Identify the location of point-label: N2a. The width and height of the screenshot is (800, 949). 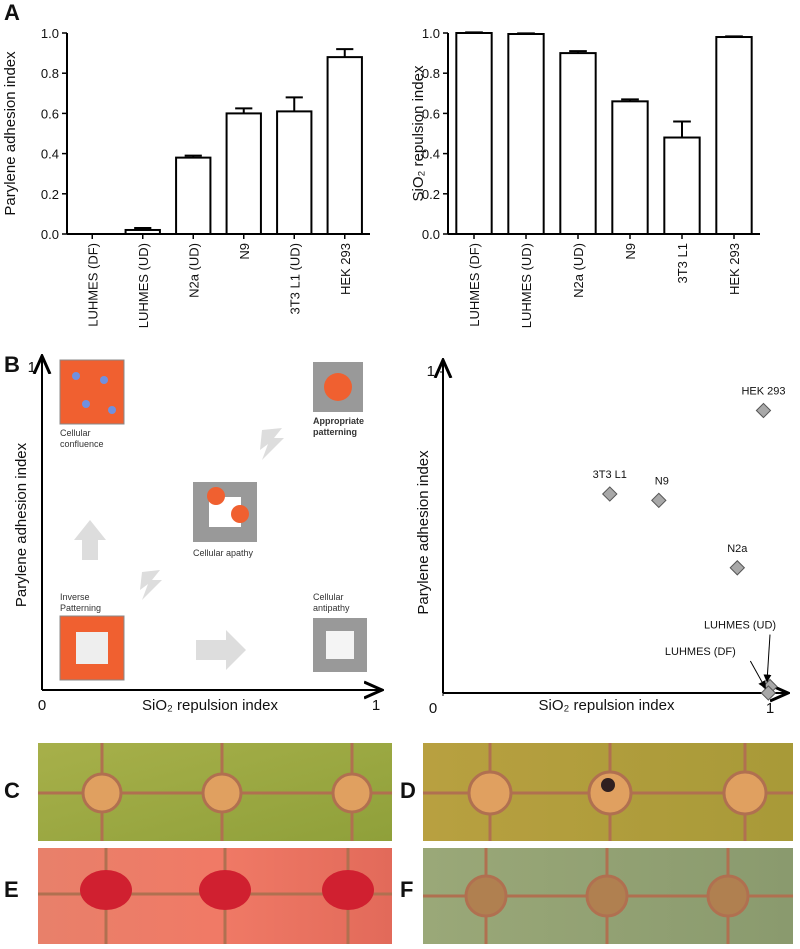
(737, 549).